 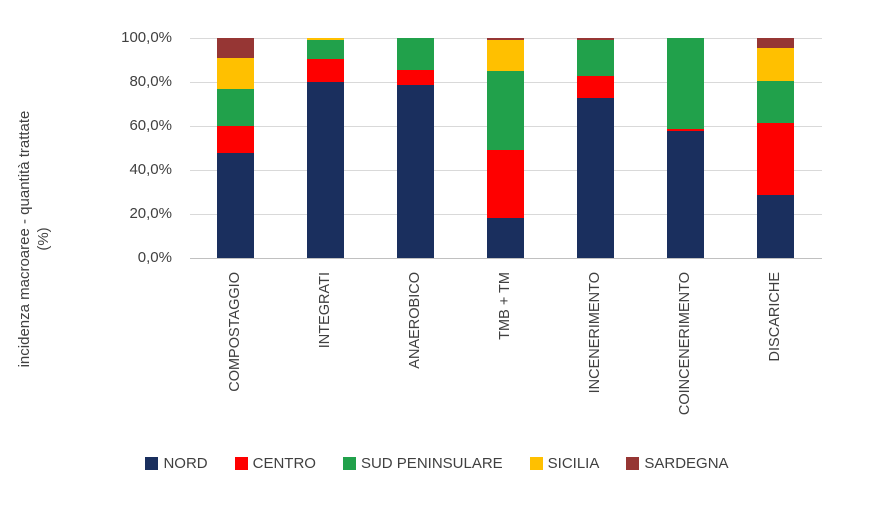 What do you see at coordinates (154, 257) in the screenshot?
I see `y-tick-label: 0,0%` at bounding box center [154, 257].